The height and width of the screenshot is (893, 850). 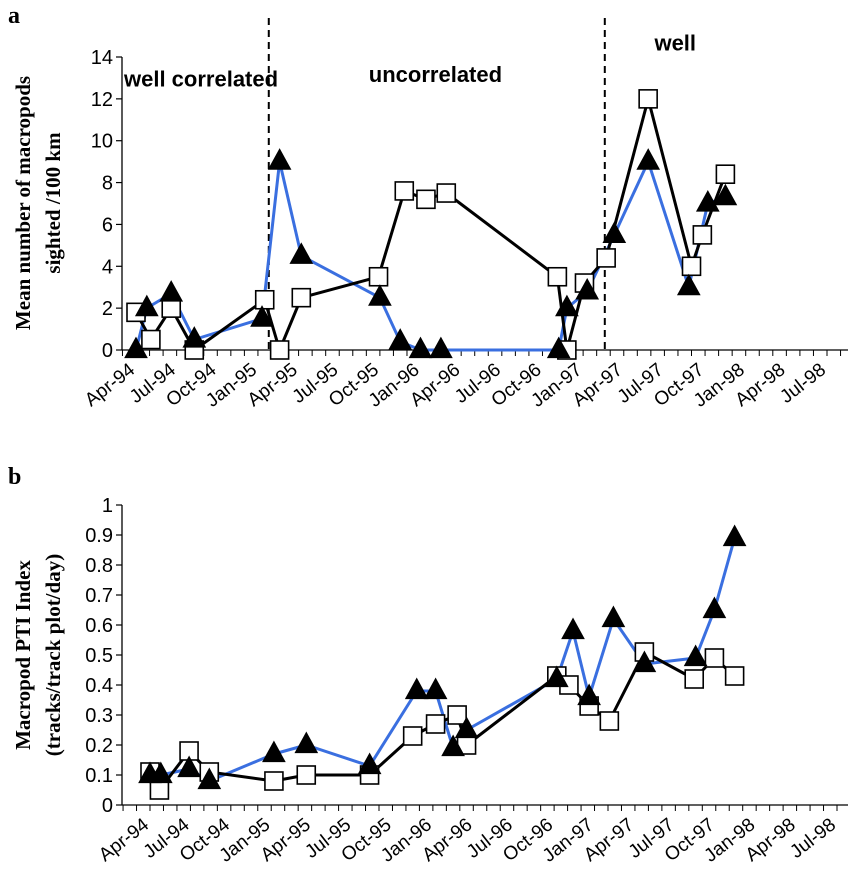 What do you see at coordinates (99, 626) in the screenshot?
I see `y-tick-label: 0.6` at bounding box center [99, 626].